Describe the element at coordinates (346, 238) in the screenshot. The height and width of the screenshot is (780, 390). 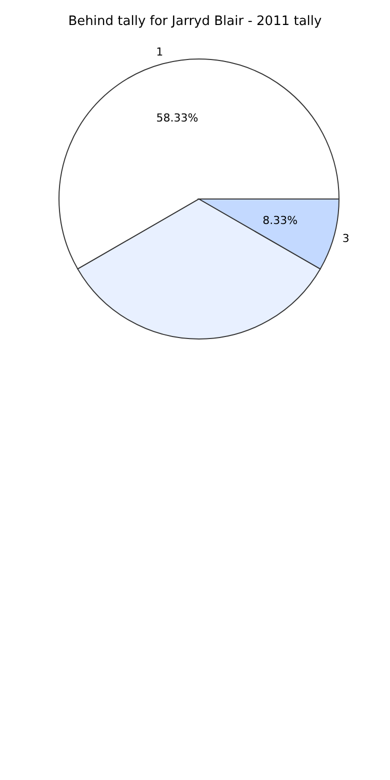
I see `slice-label: 3` at that location.